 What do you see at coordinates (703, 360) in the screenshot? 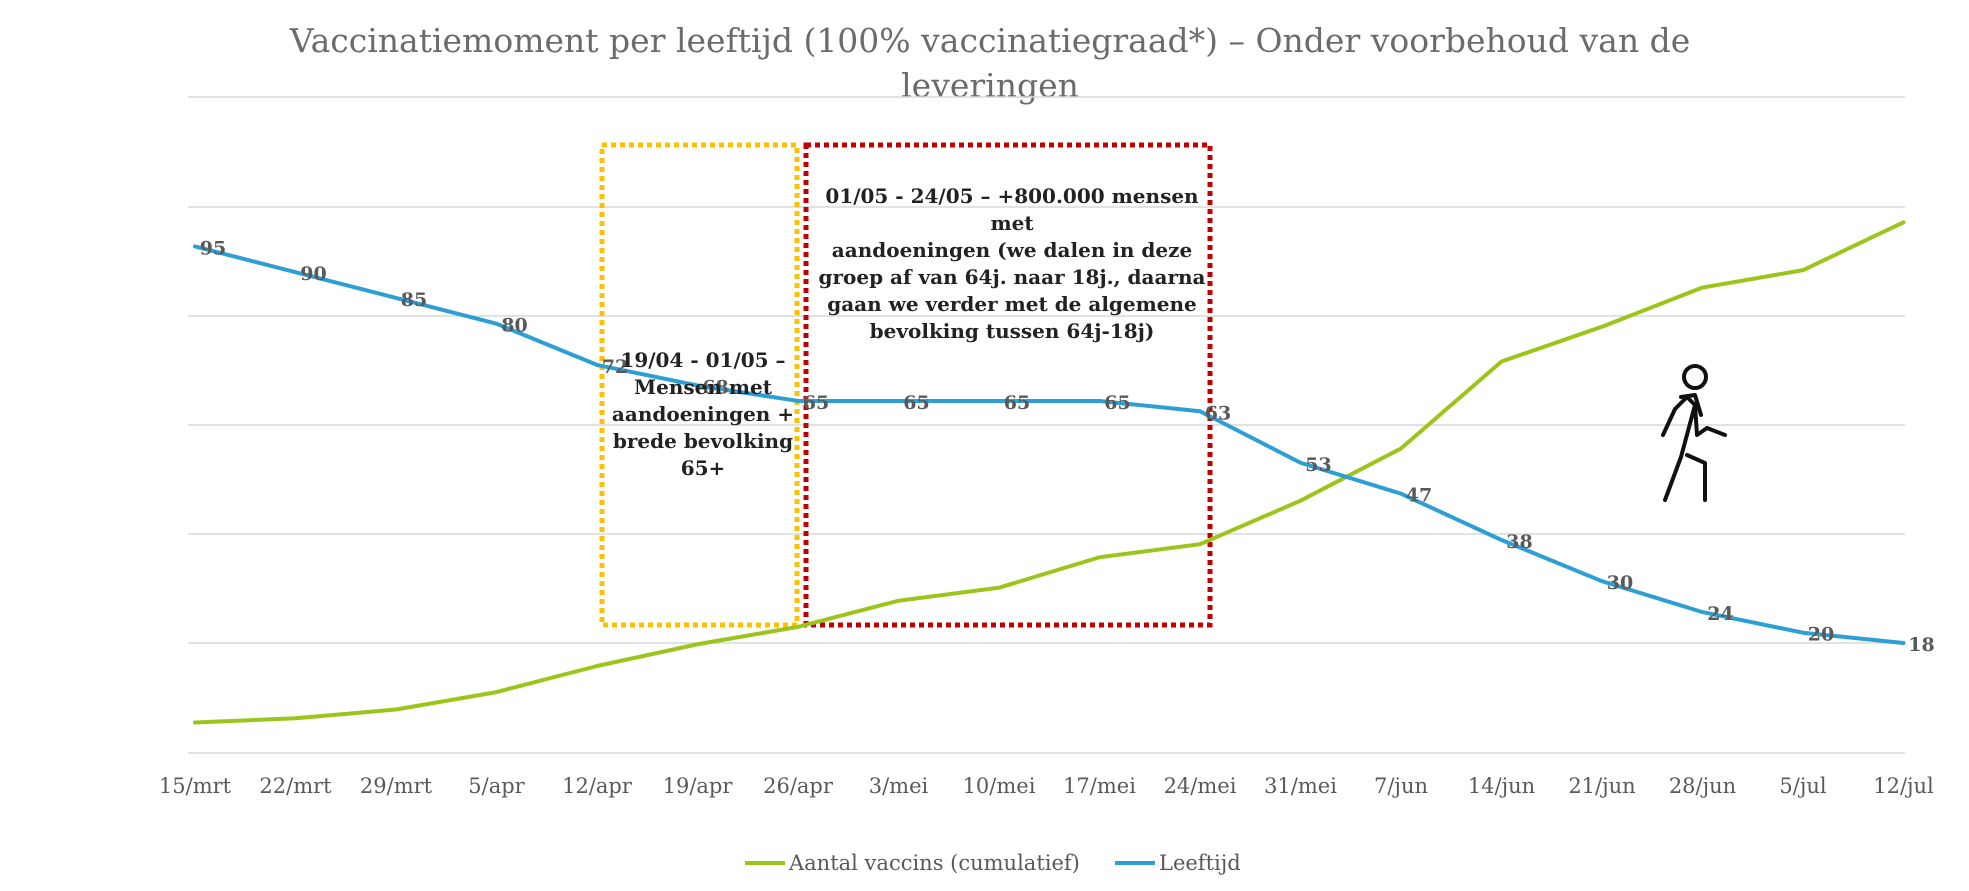
I see `annotation-1-line: 19/04 - 01/05 –` at bounding box center [703, 360].